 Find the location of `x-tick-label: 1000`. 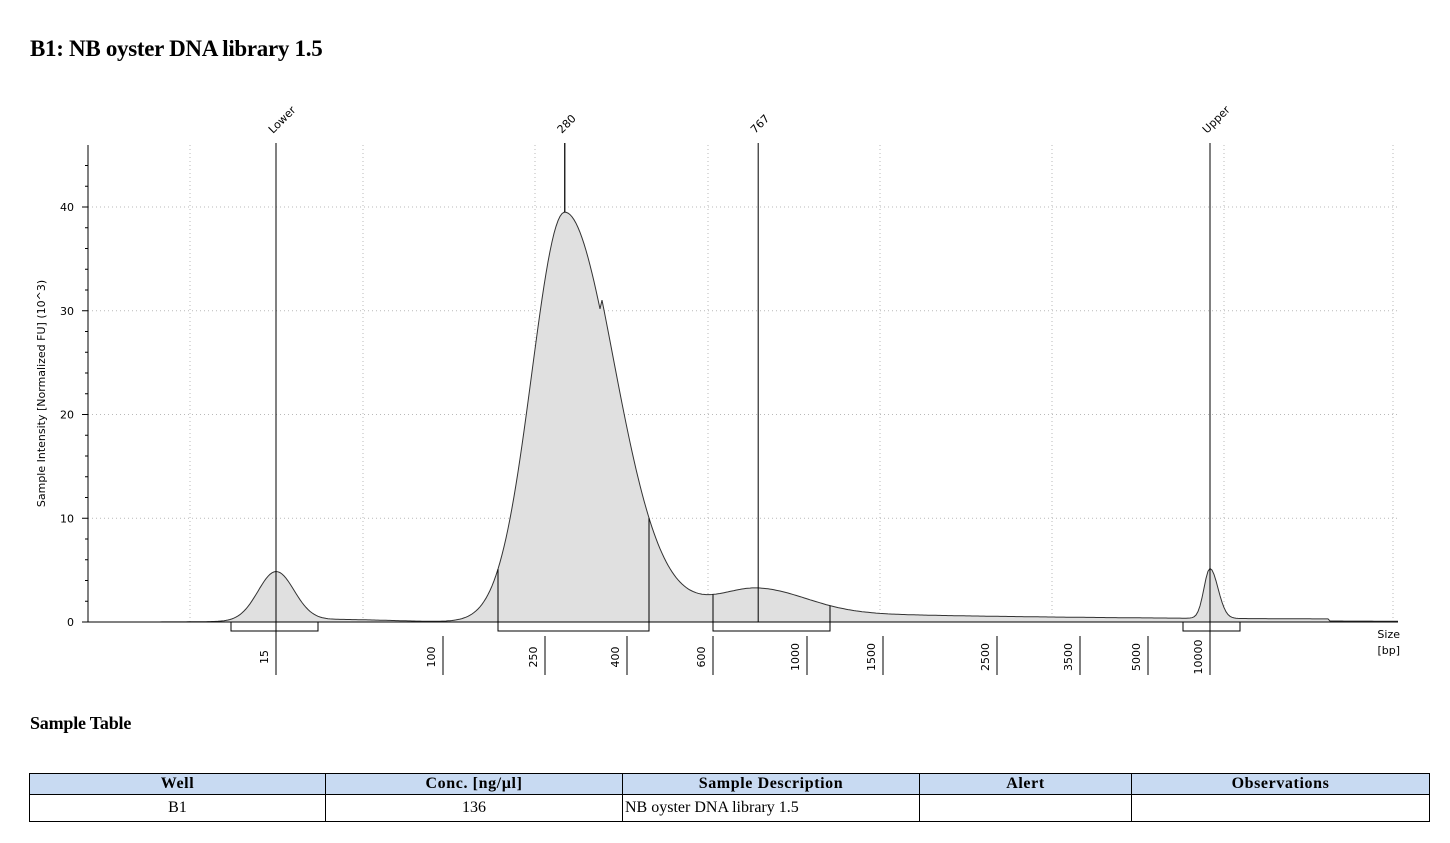

x-tick-label: 1000 is located at coordinates (795, 657).